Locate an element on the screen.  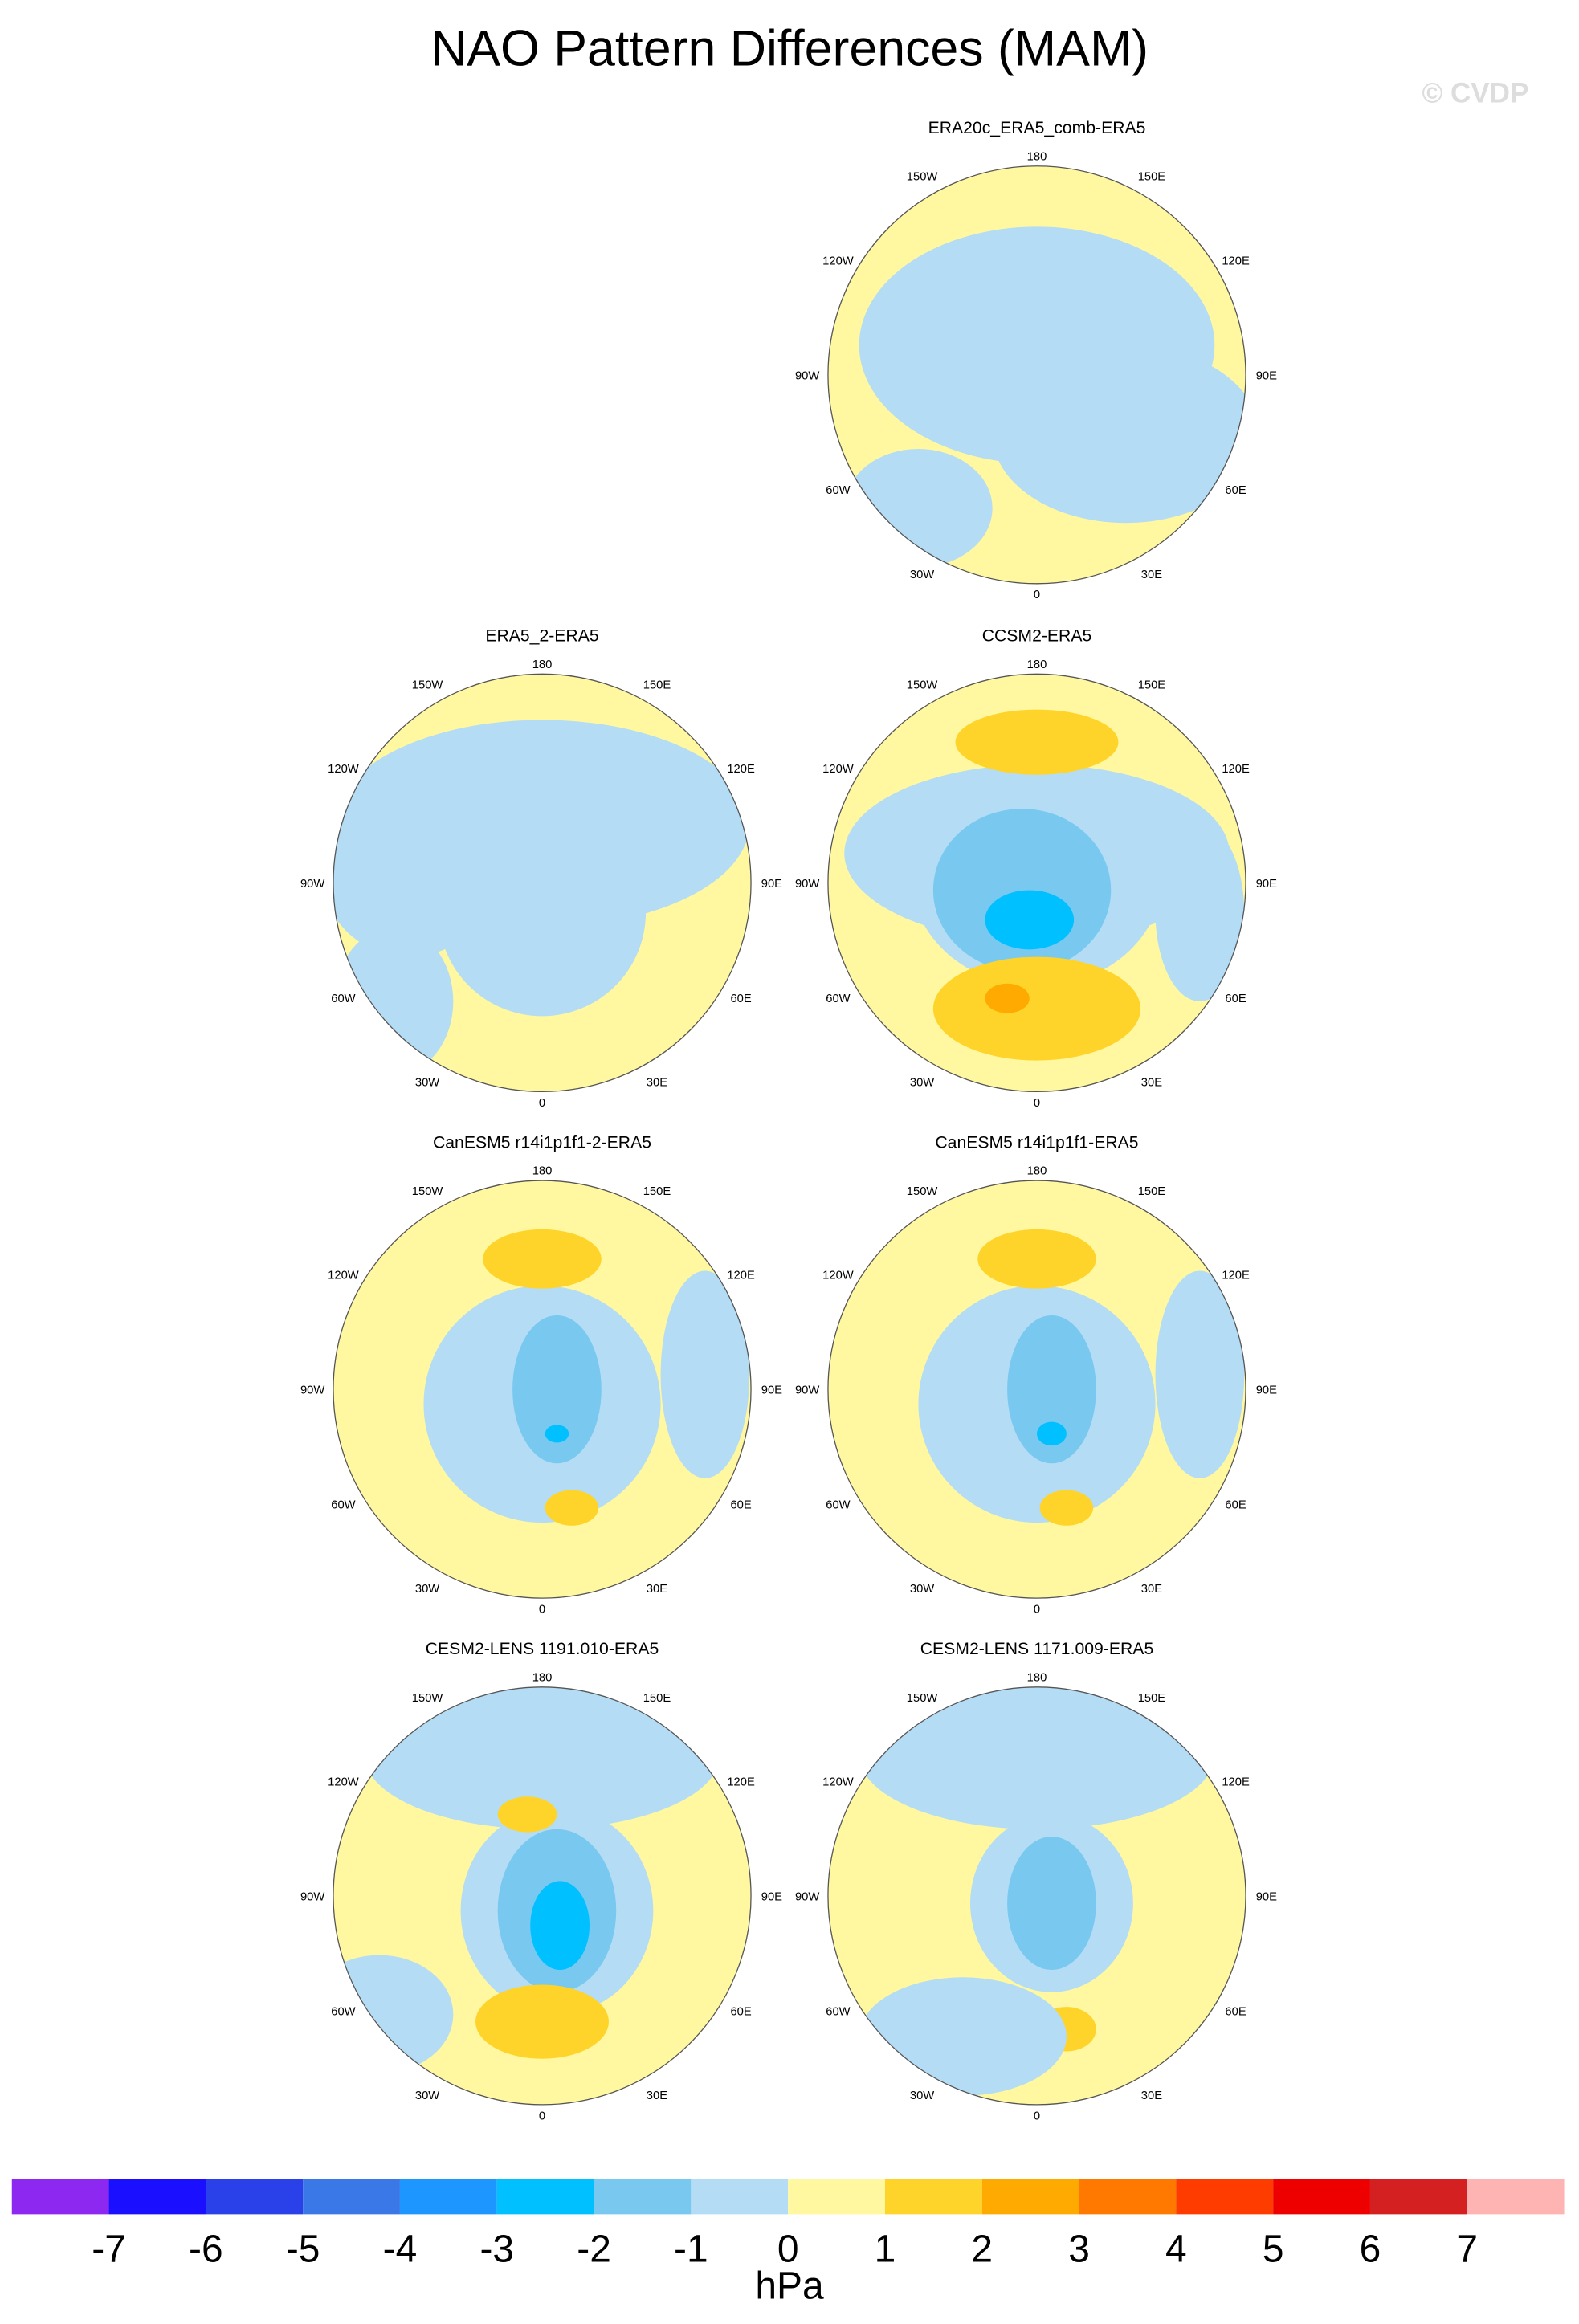
panel-title: CESM2-LENS 1171.009-ERA5 is located at coordinates (1037, 1649).